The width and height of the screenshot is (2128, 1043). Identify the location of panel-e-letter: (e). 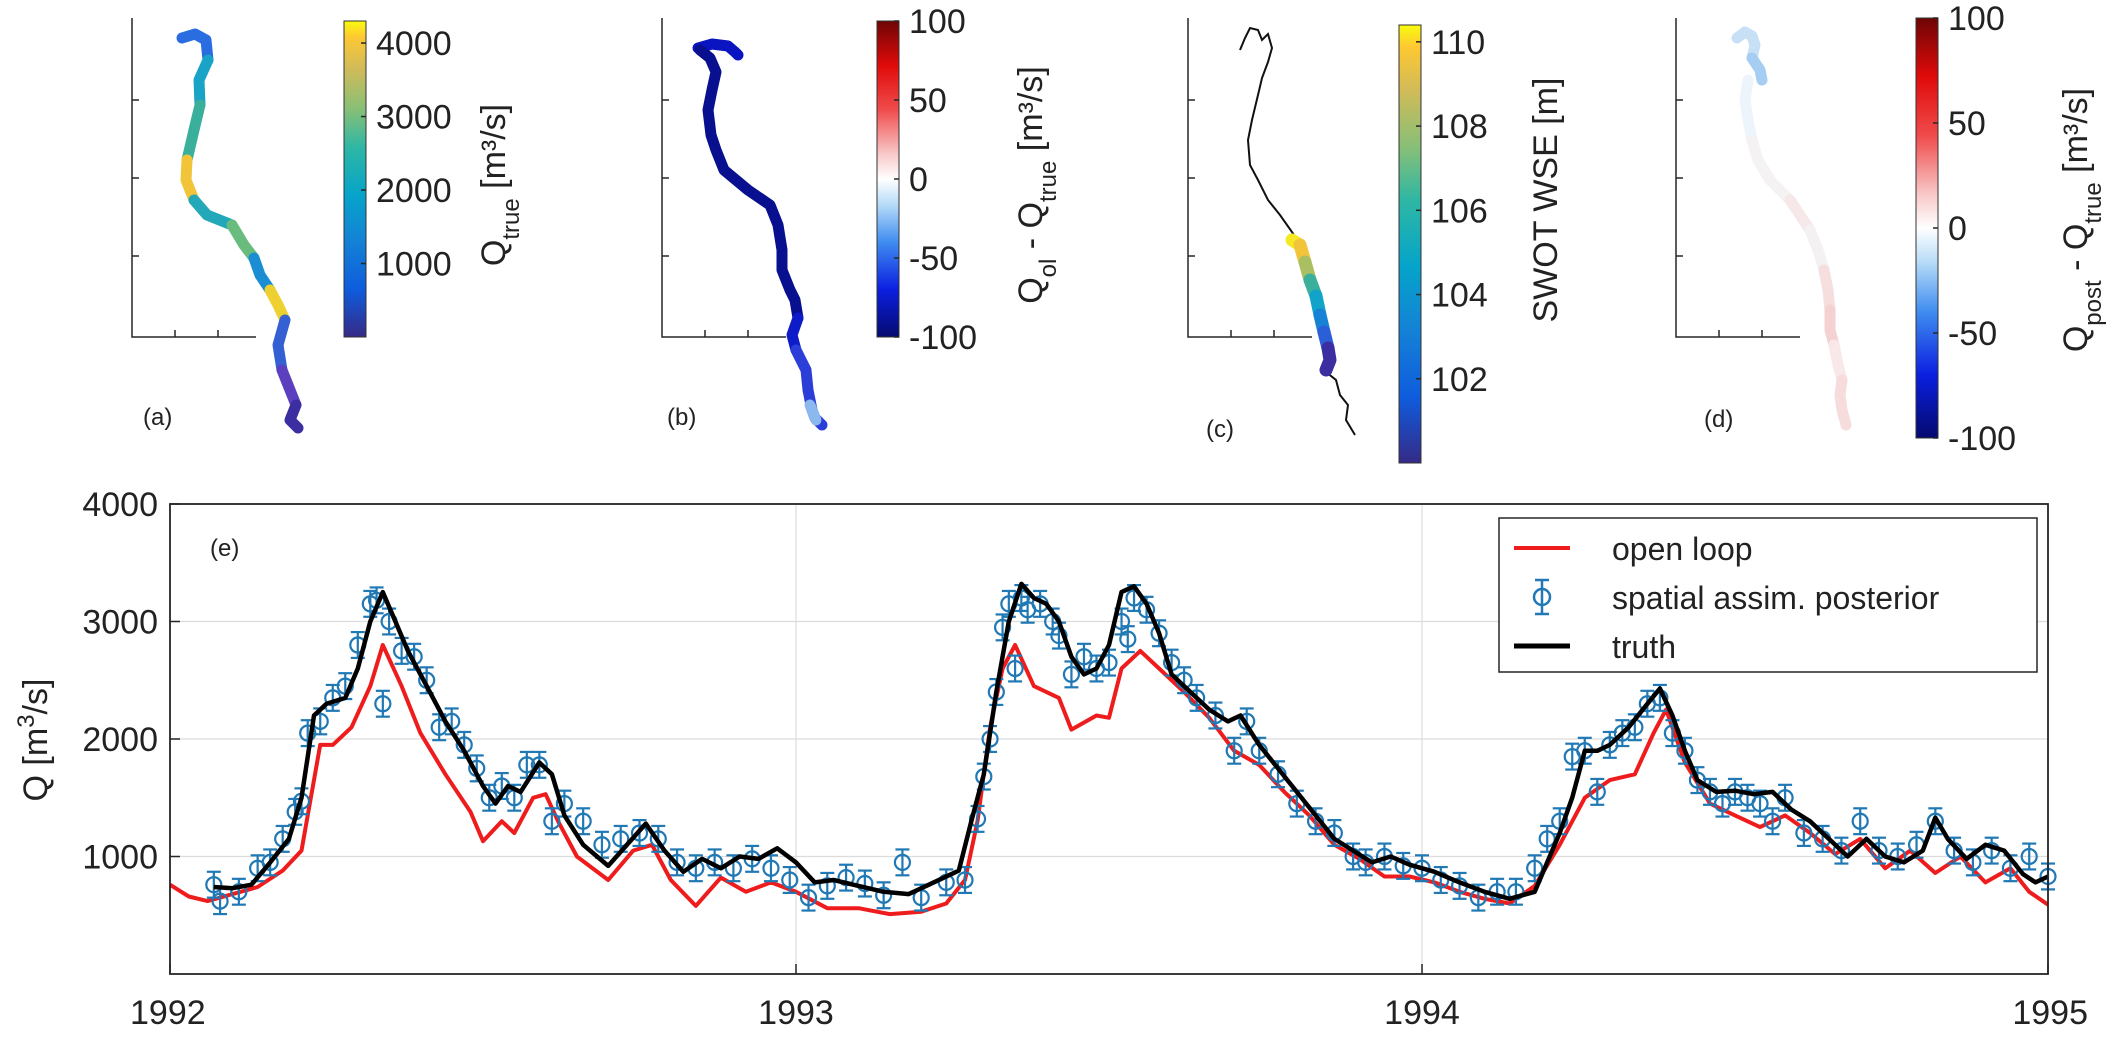
(224, 548).